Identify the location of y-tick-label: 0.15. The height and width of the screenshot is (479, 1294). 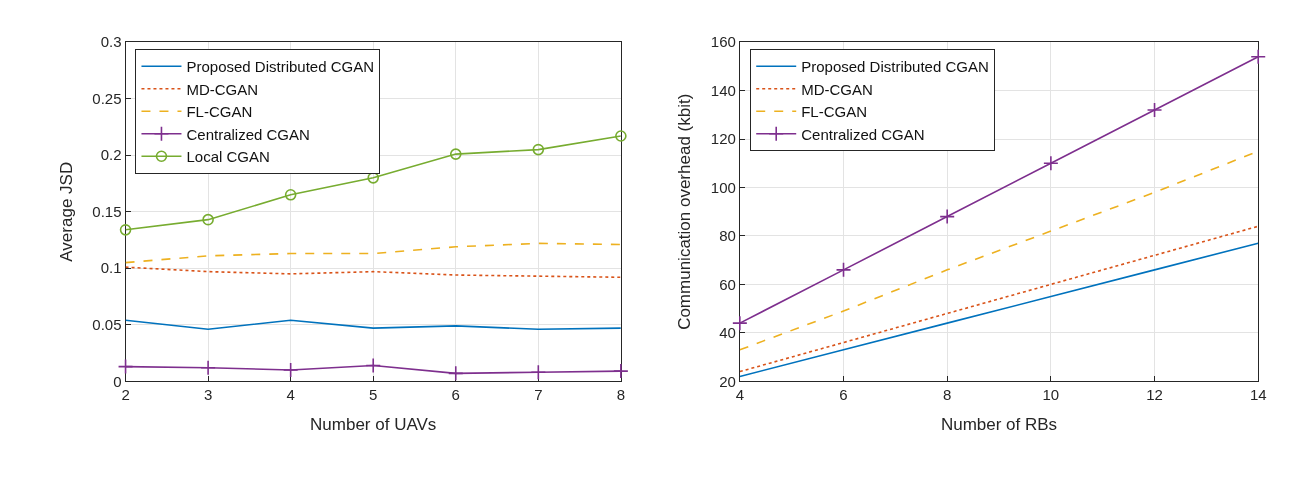
(107, 211).